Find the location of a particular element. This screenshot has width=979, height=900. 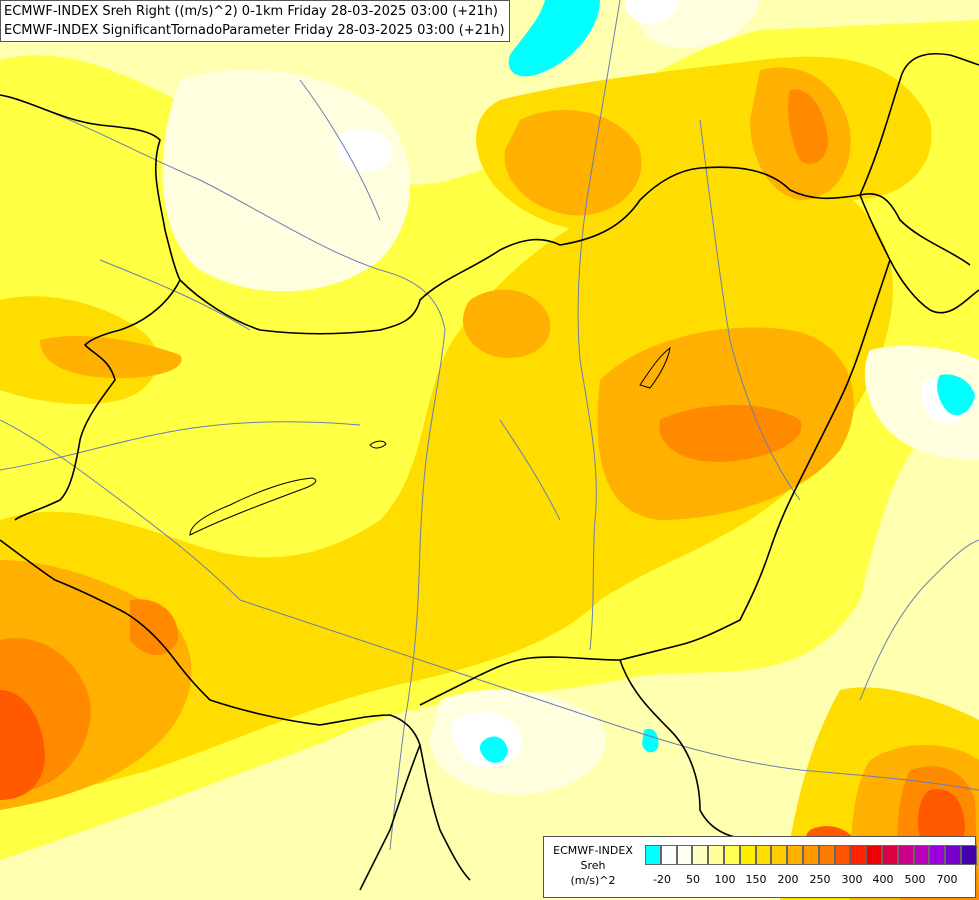

legend-name-line1: ECMWF-INDEX is located at coordinates (593, 850).